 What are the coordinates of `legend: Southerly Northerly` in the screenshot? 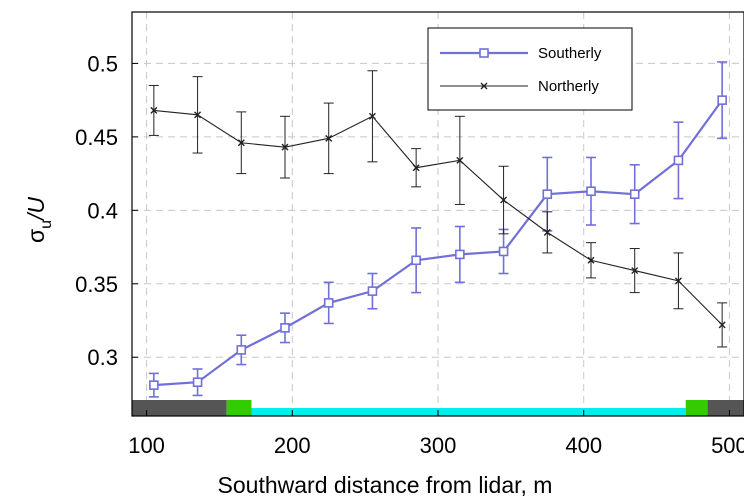 It's located at (530, 69).